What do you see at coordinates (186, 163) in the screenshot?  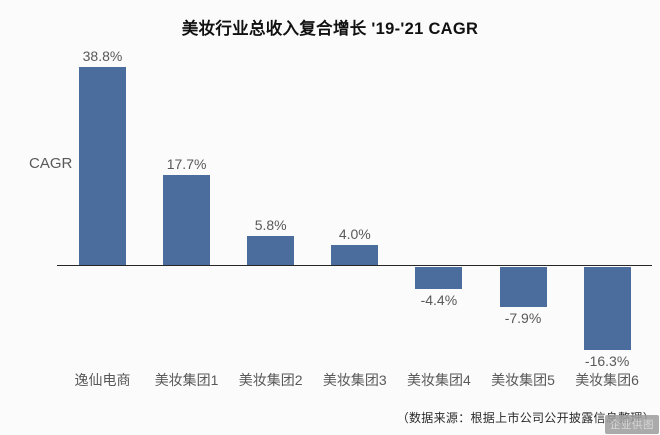 I see `bar-value-label: 17.7%` at bounding box center [186, 163].